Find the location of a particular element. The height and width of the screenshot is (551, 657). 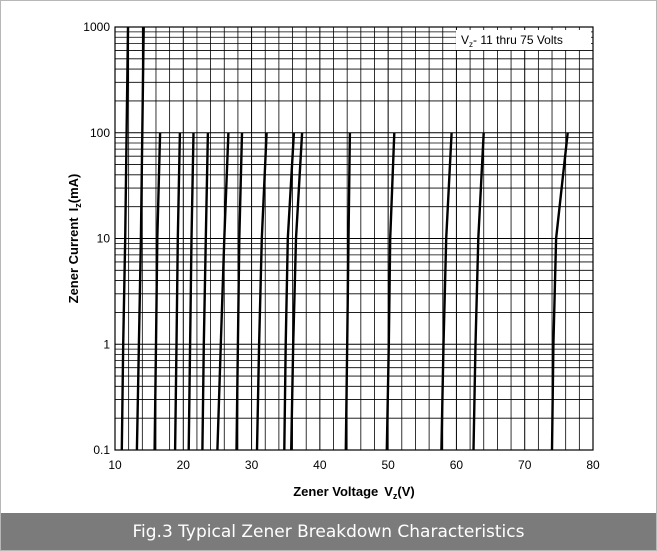

y-axis-label-text: Zener Current is located at coordinates (73, 260).